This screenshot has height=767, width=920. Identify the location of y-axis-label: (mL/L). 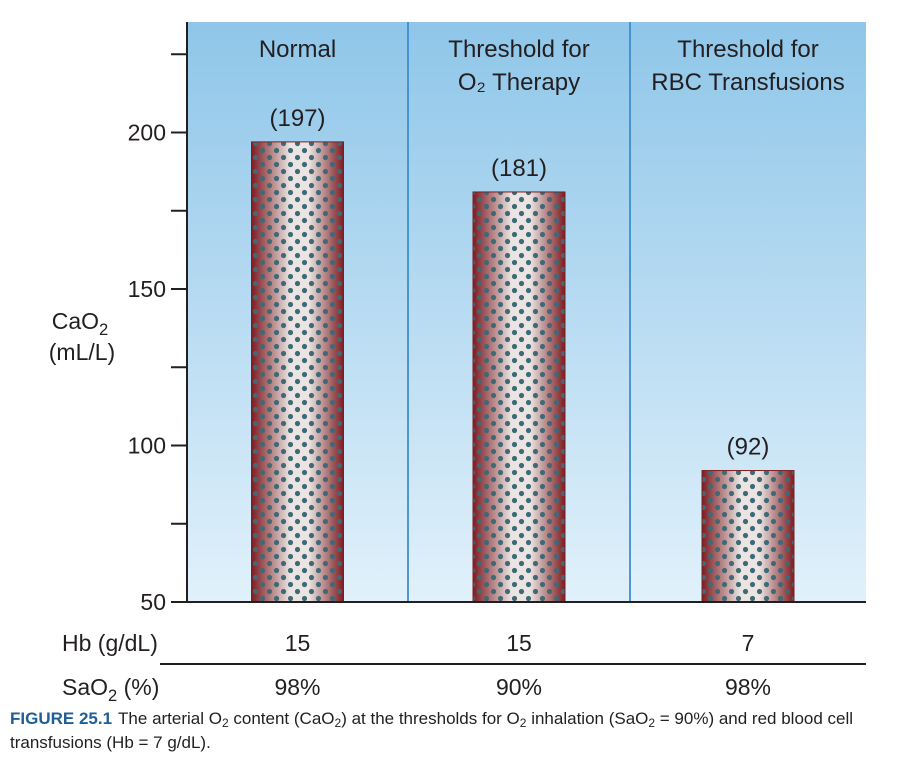
(82, 352).